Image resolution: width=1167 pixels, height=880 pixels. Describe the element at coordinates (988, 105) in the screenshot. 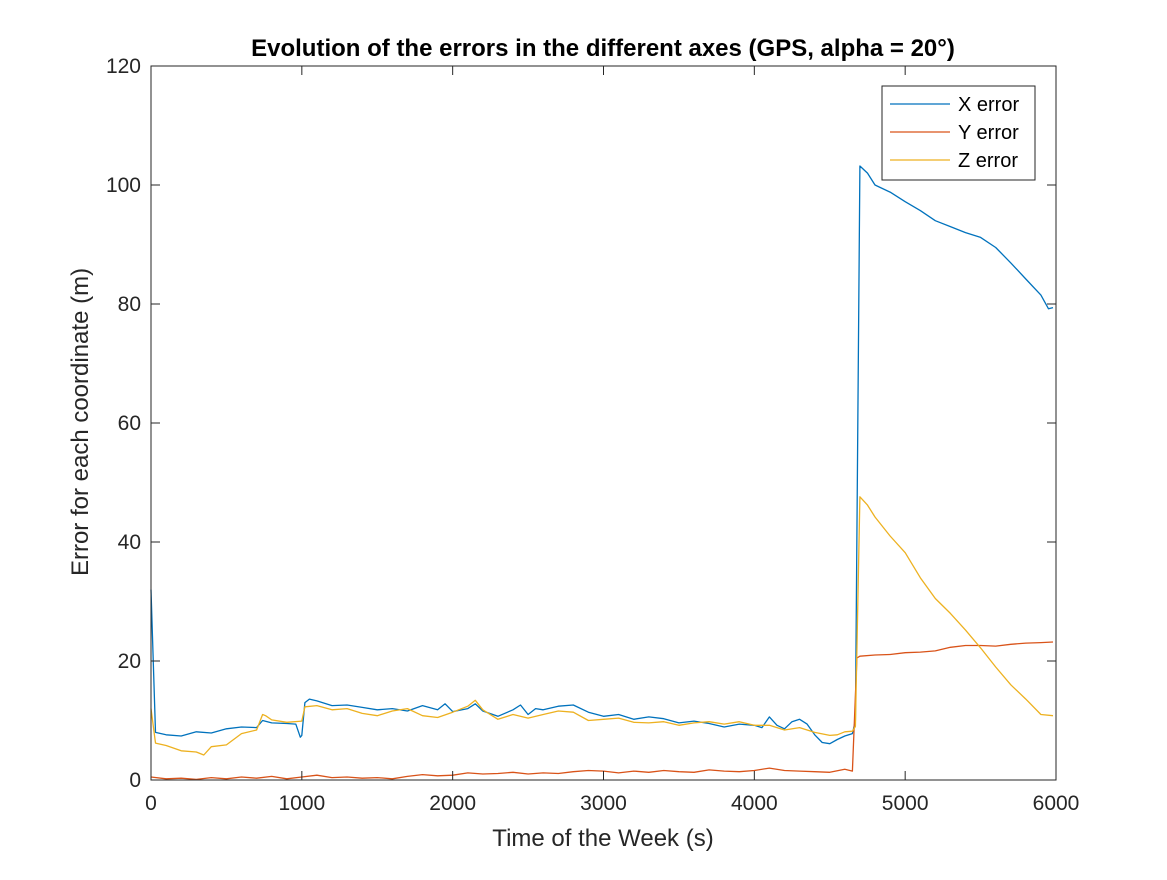

I see `legend-label-x-error: X error` at that location.